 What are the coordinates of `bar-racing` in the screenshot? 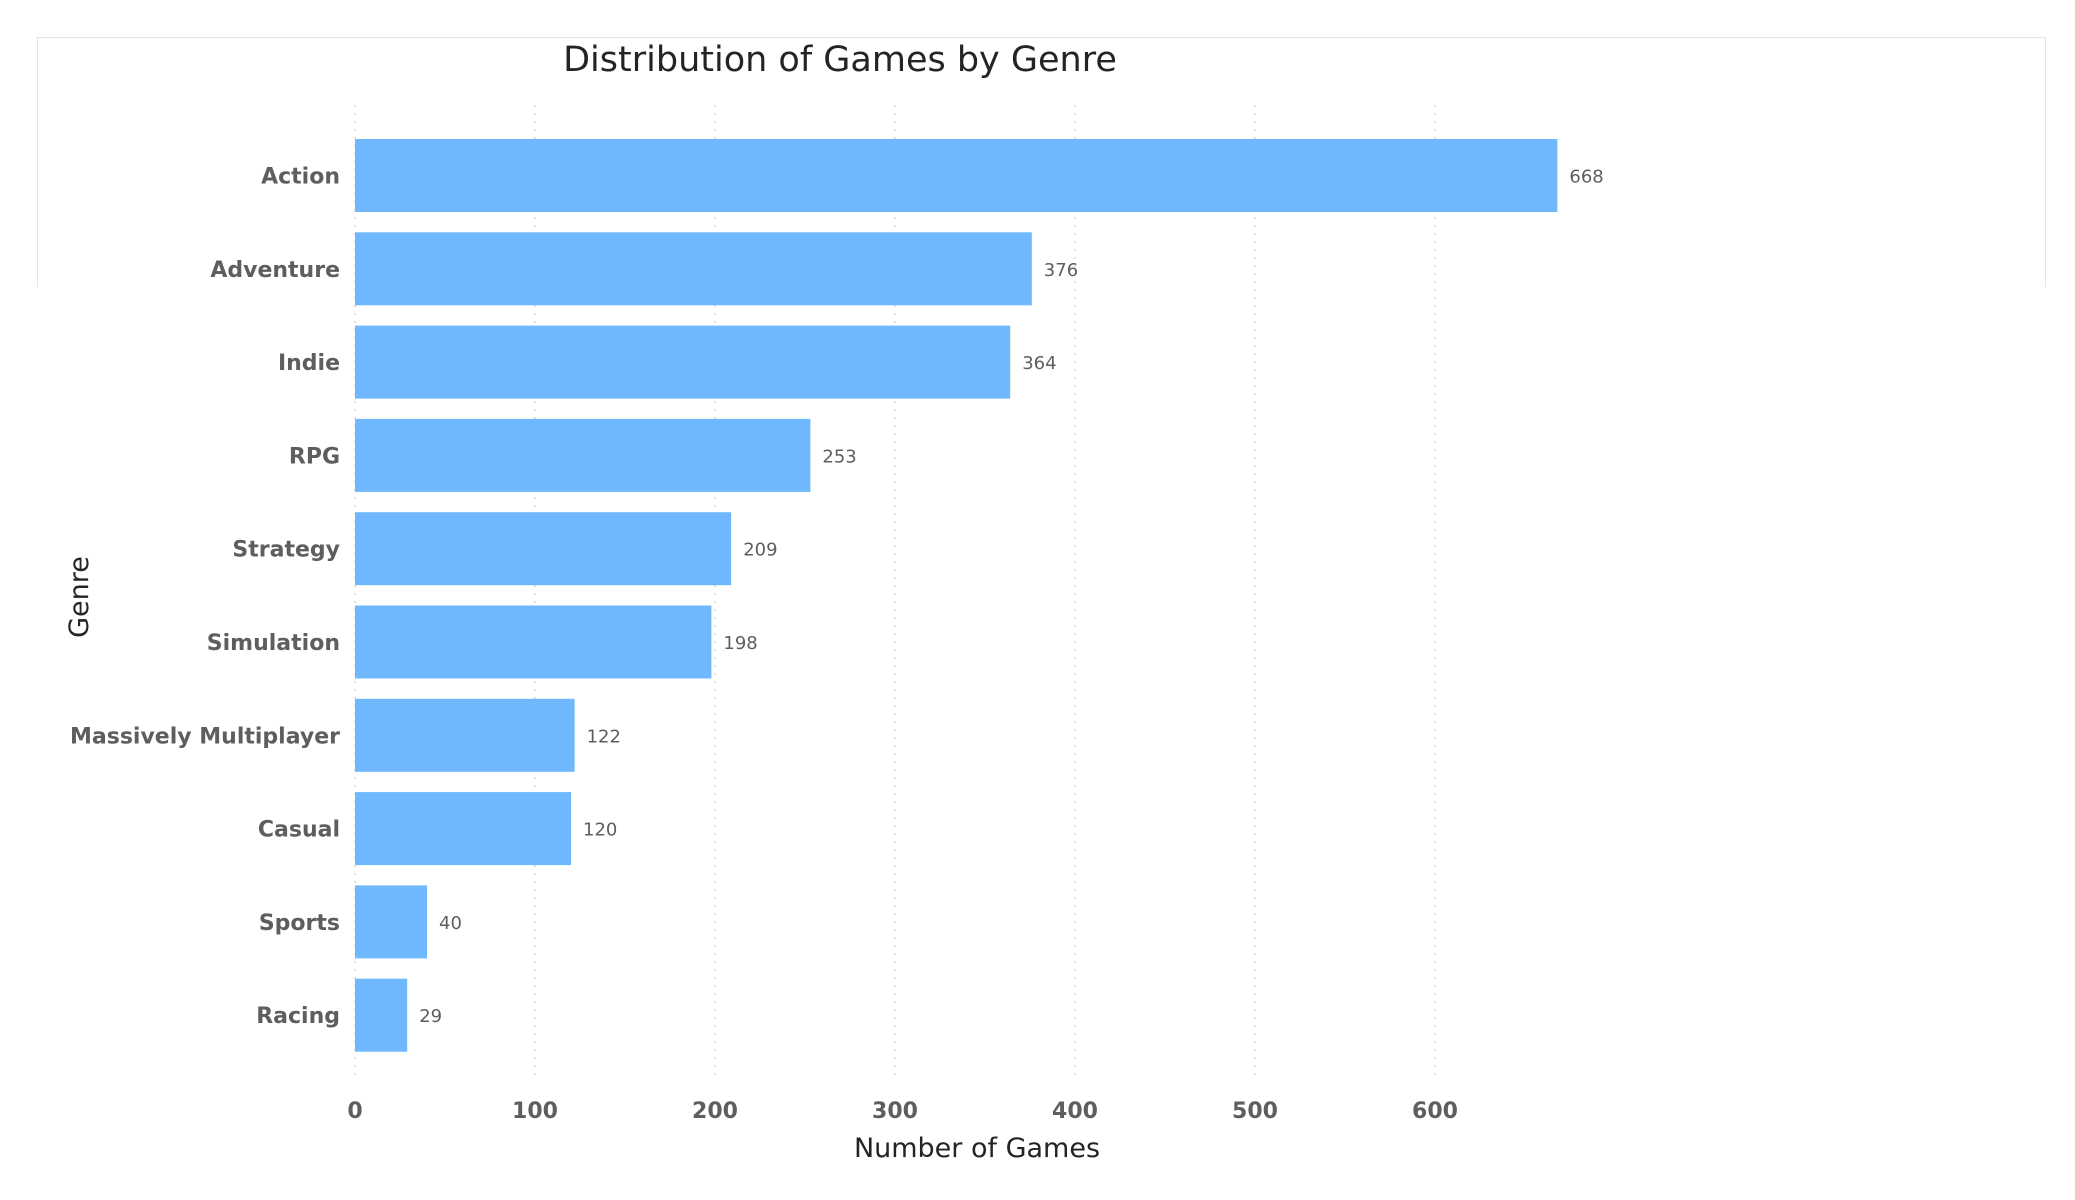 It's located at (381, 1015).